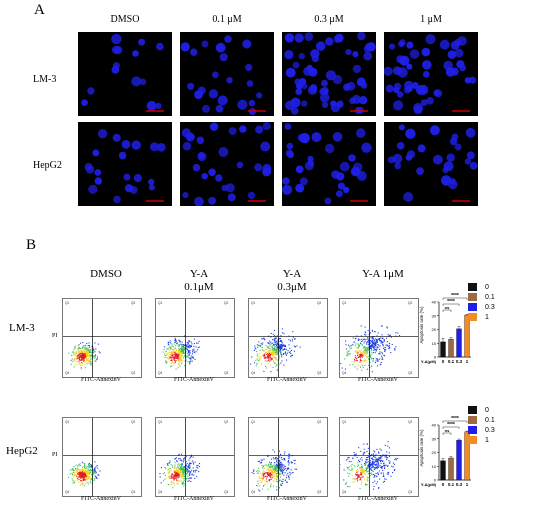  I want to click on significance-label: ns, so click(447, 430).